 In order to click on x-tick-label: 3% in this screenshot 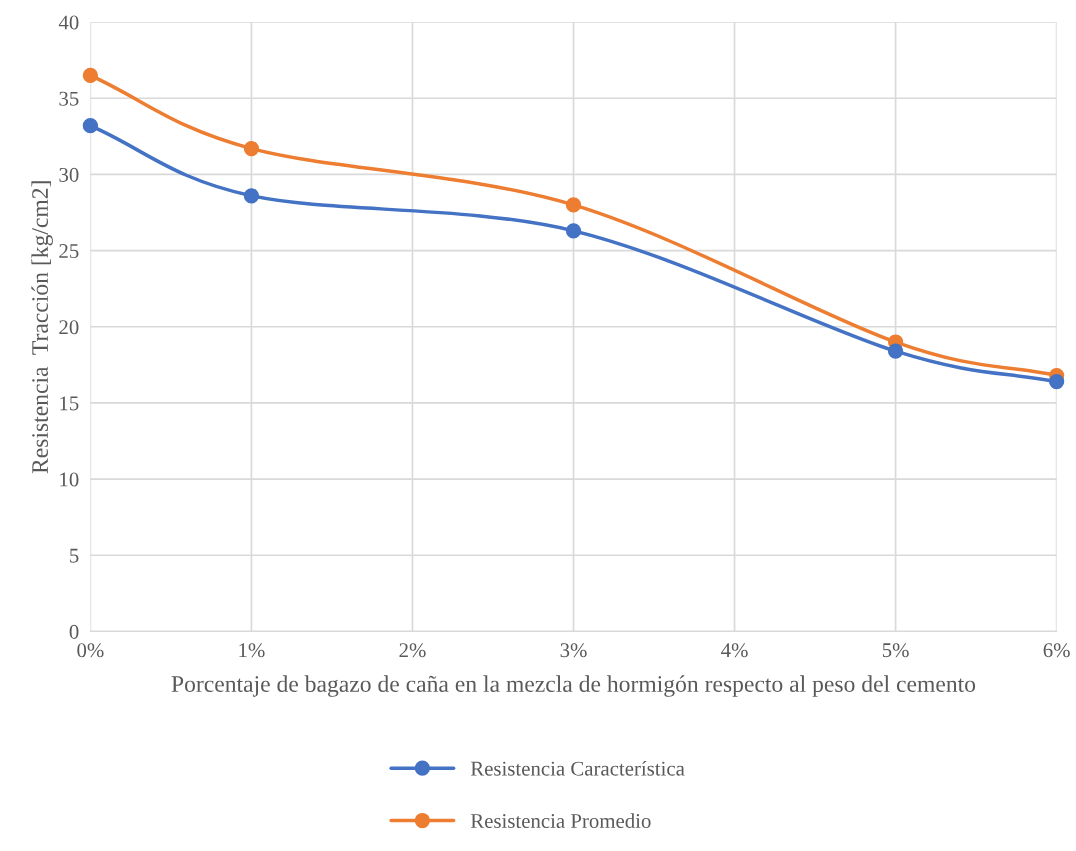, I will do `click(573, 650)`.